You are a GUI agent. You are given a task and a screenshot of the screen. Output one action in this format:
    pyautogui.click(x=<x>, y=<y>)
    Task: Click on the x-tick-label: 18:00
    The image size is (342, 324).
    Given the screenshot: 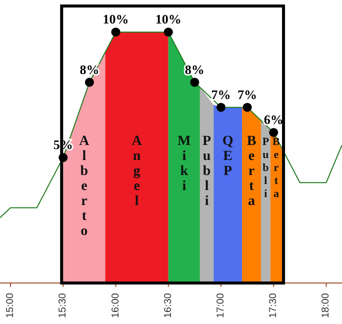 What is the action you would take?
    pyautogui.click(x=326, y=305)
    